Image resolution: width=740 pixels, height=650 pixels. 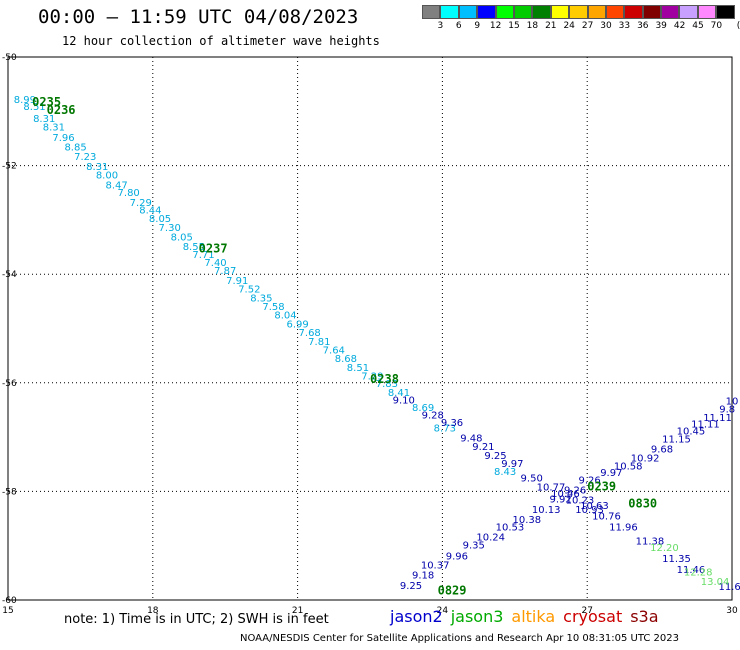 I want to click on data-point: 10.76, so click(x=606, y=517).